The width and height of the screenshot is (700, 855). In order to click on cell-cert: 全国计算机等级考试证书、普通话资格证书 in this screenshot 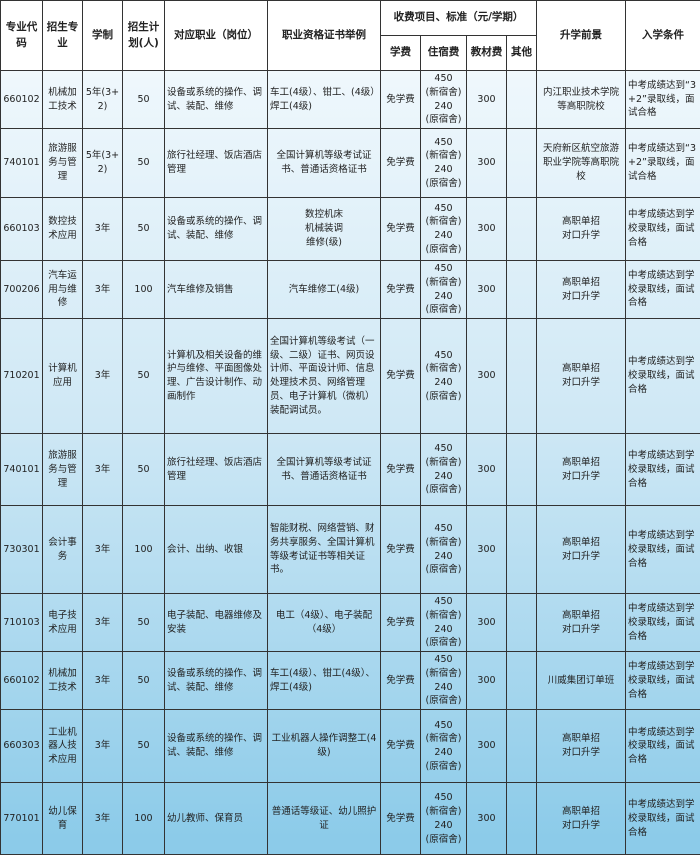, I will do `click(324, 163)`.